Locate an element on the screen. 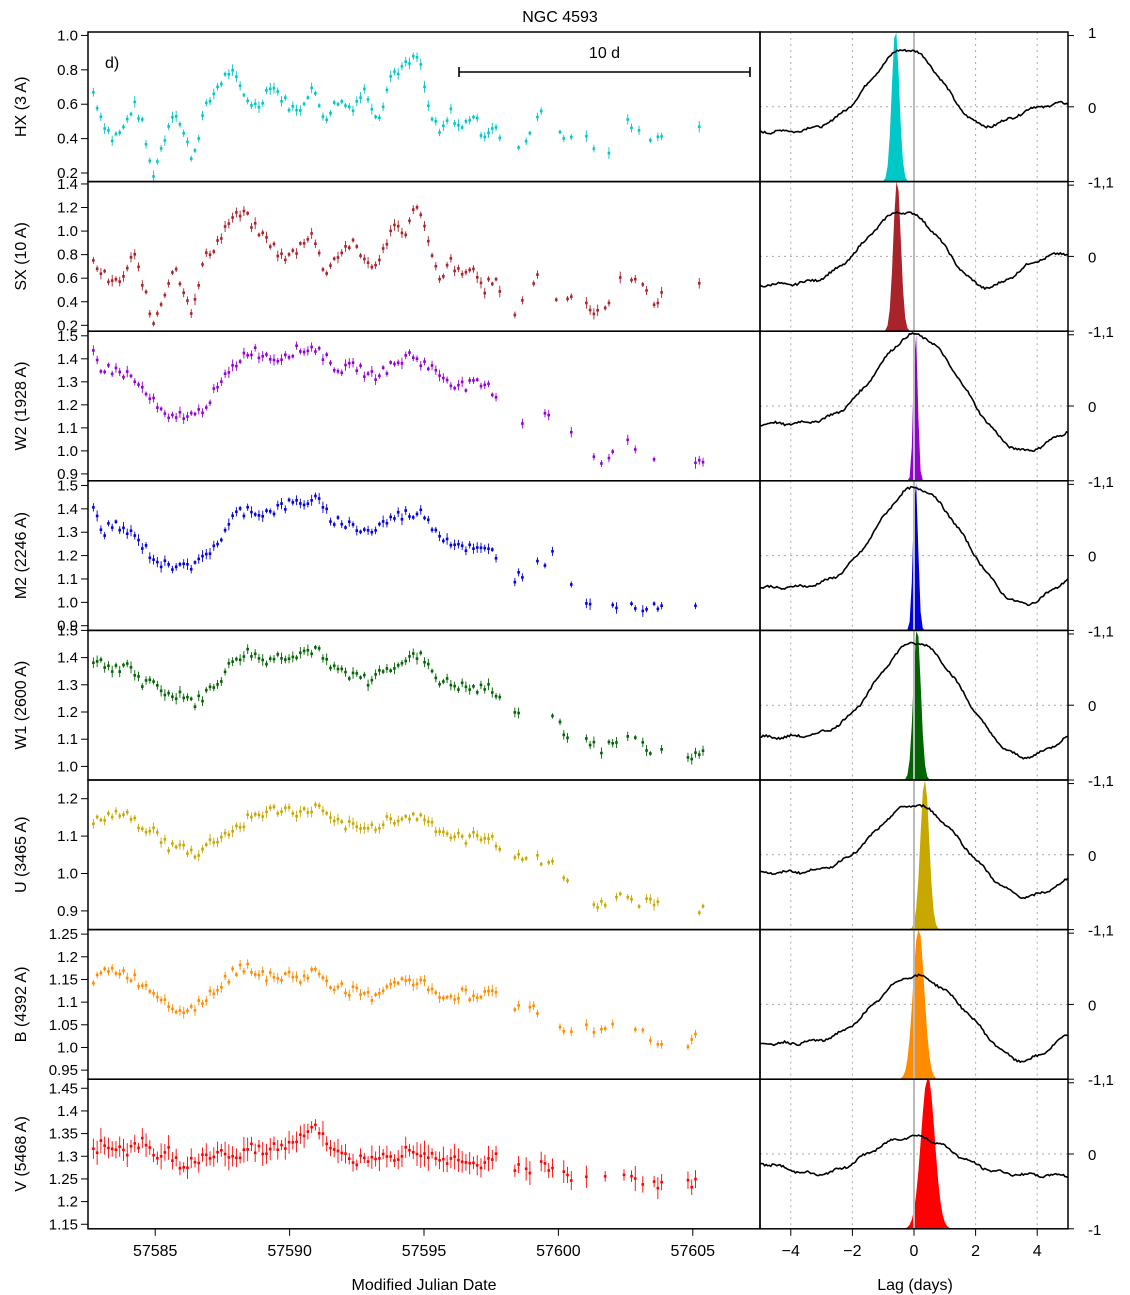 The image size is (1130, 1295). y-tick-label: 1.4 is located at coordinates (67, 359).